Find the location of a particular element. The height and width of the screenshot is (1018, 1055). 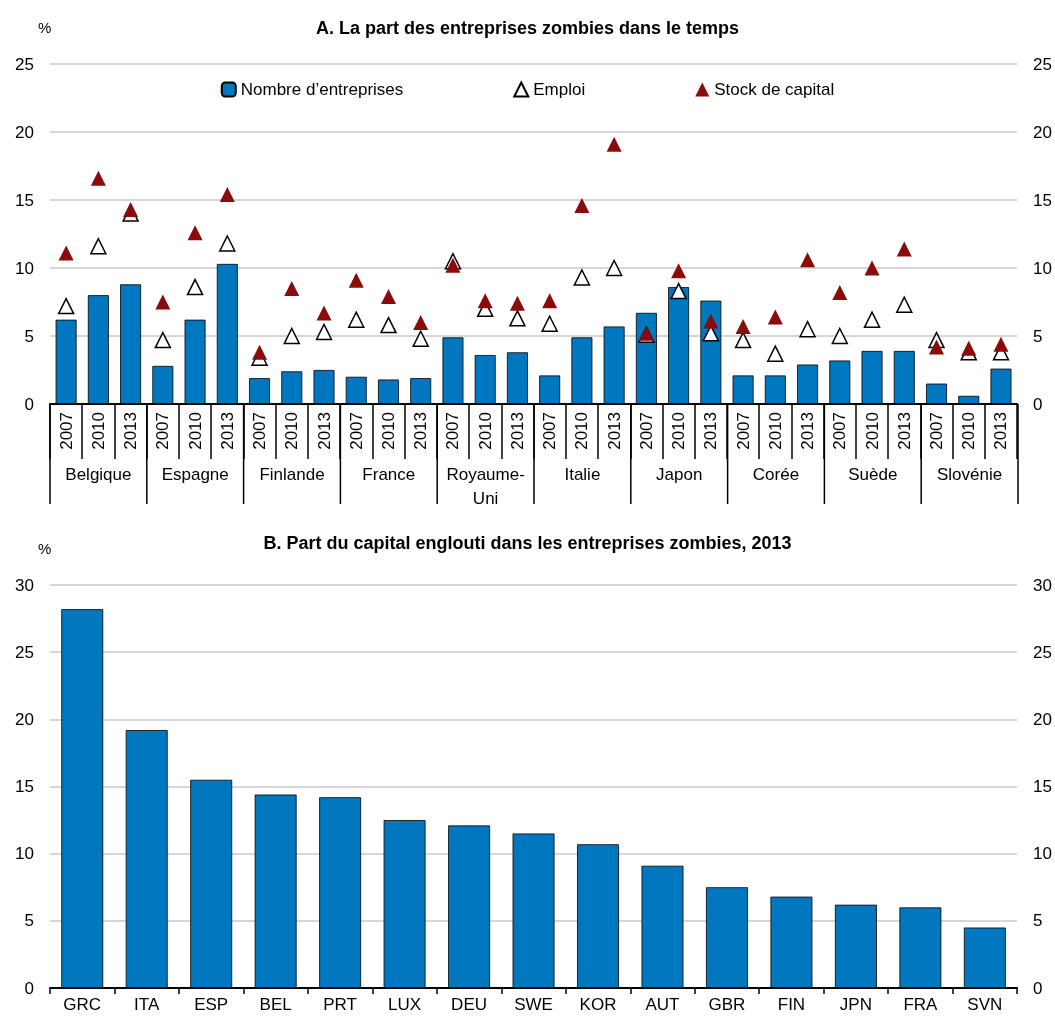

text: Royaume-Uni is located at coordinates (485, 486).